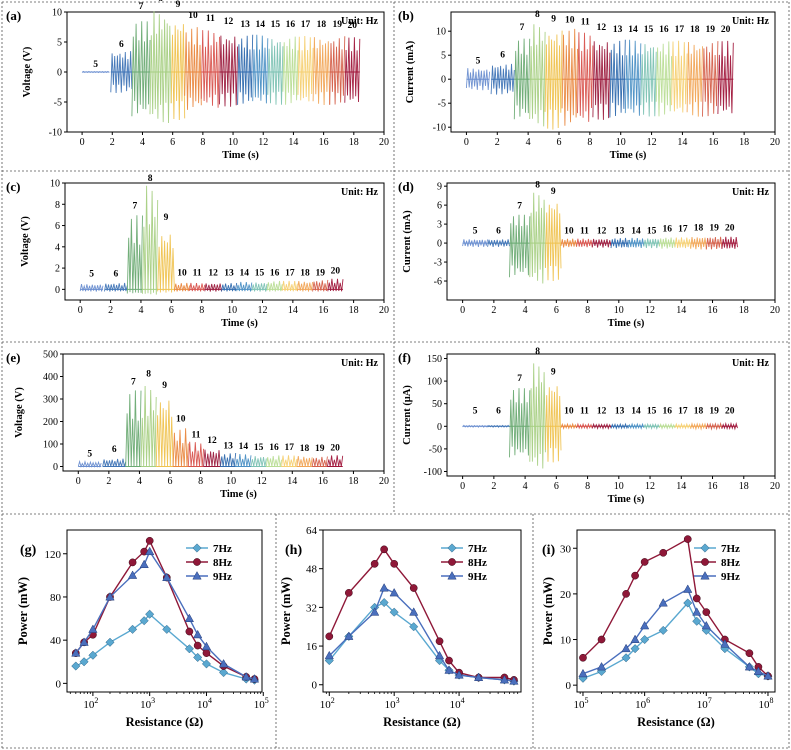  I want to click on x-tick-label: 16, so click(324, 142).